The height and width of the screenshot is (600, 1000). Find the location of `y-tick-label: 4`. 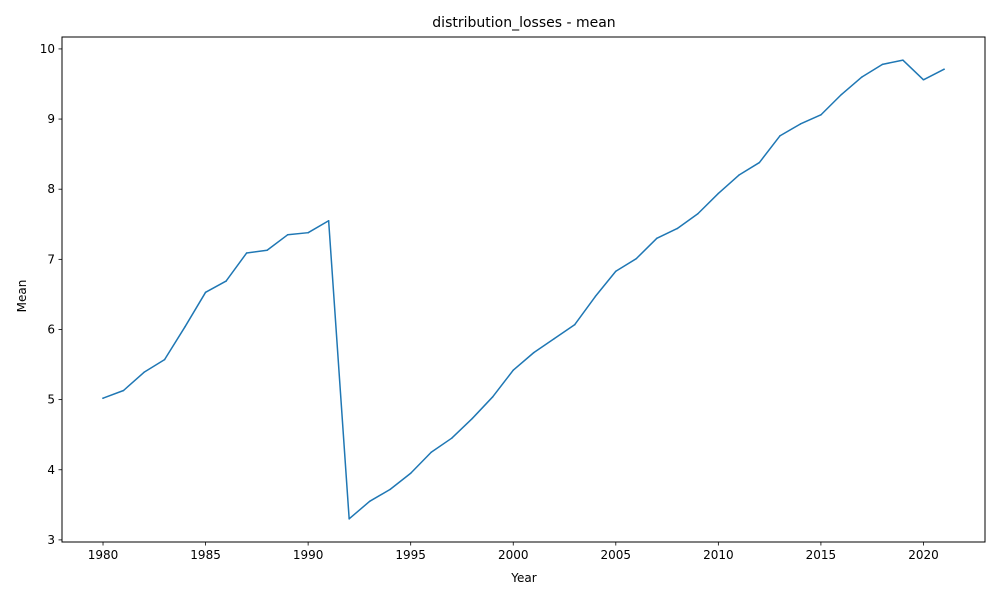

y-tick-label: 4 is located at coordinates (51, 470).